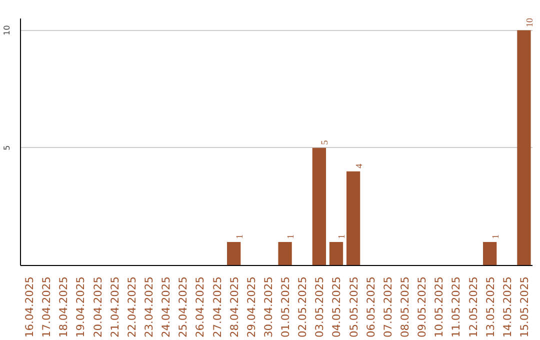 This screenshot has height=340, width=540. What do you see at coordinates (131, 307) in the screenshot?
I see `x-tick-label: 22.04.2025` at bounding box center [131, 307].